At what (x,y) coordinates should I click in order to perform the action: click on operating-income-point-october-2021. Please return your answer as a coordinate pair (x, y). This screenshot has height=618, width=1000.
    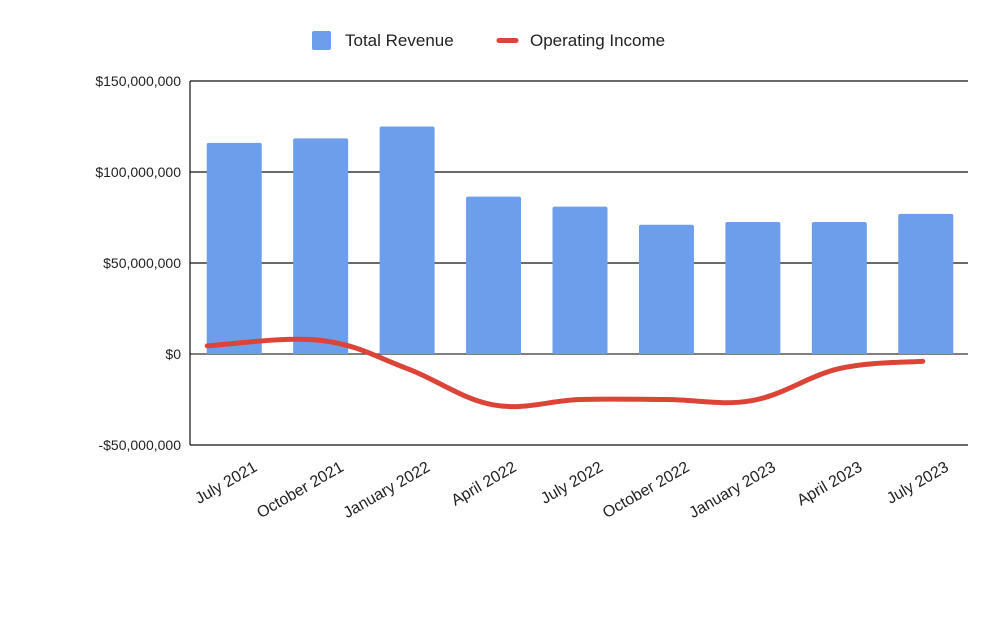
    Looking at the image, I should click on (321, 340).